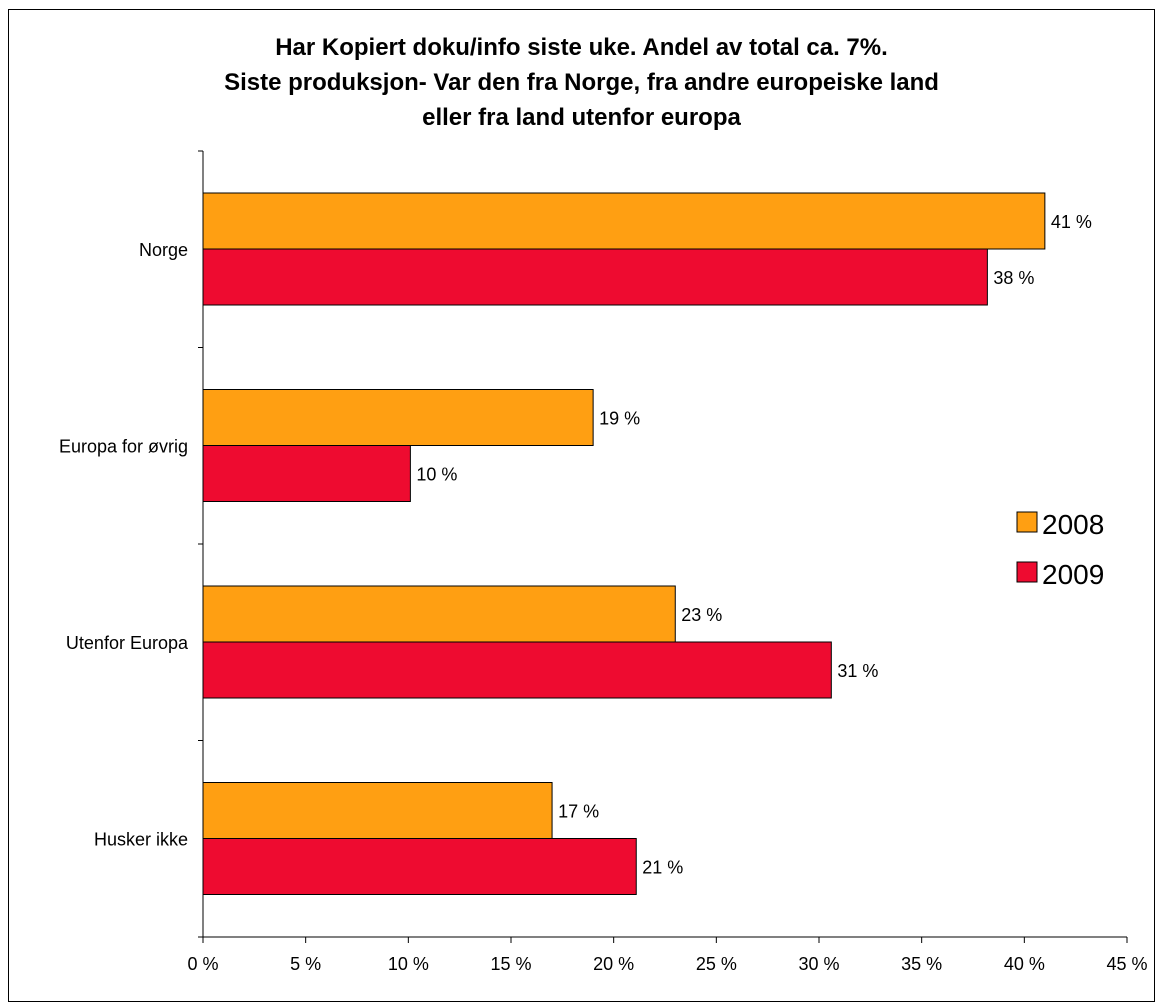 This screenshot has width=1157, height=1005. Describe the element at coordinates (202, 964) in the screenshot. I see `x-tick-label-0: 0 %` at that location.